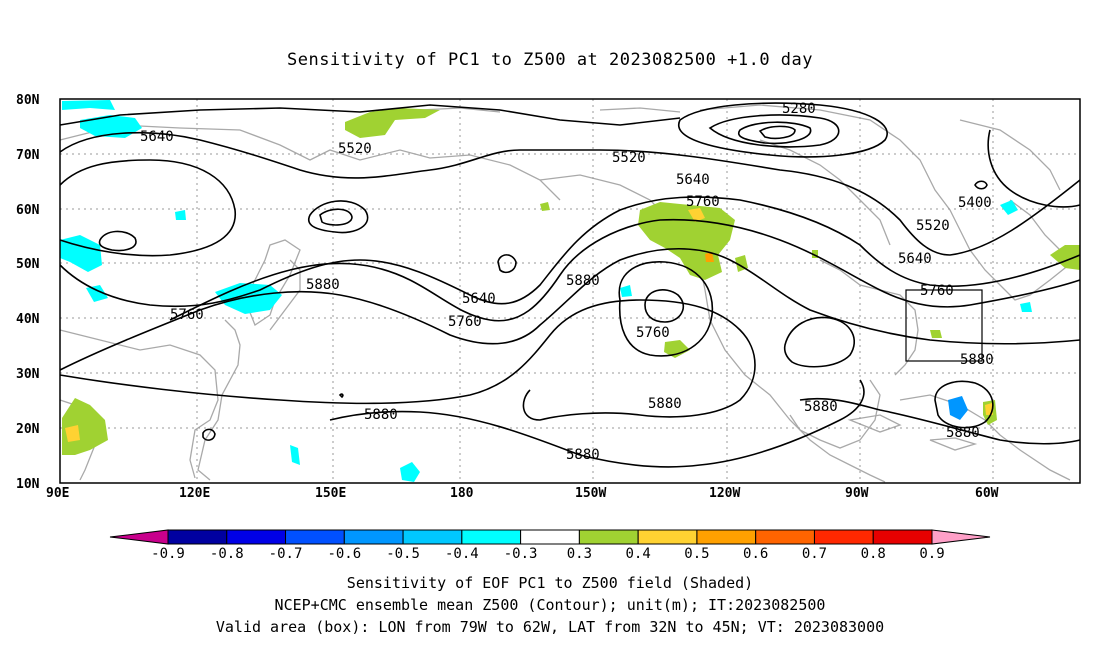  I want to click on valid-area-box, so click(944, 325).